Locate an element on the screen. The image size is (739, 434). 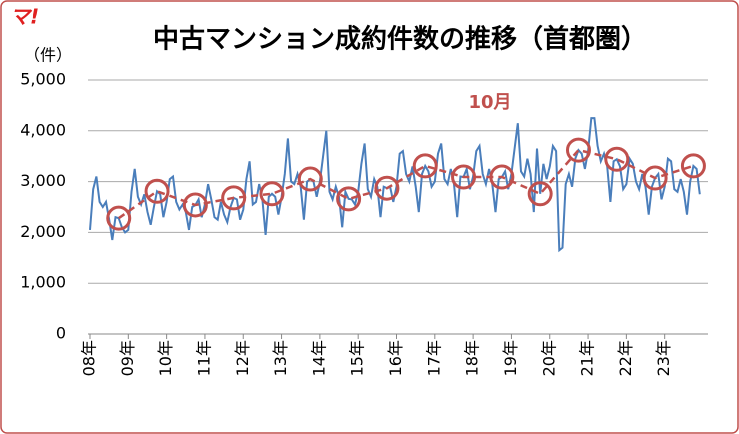
x-tick-label: 09年 is located at coordinates (127, 358).